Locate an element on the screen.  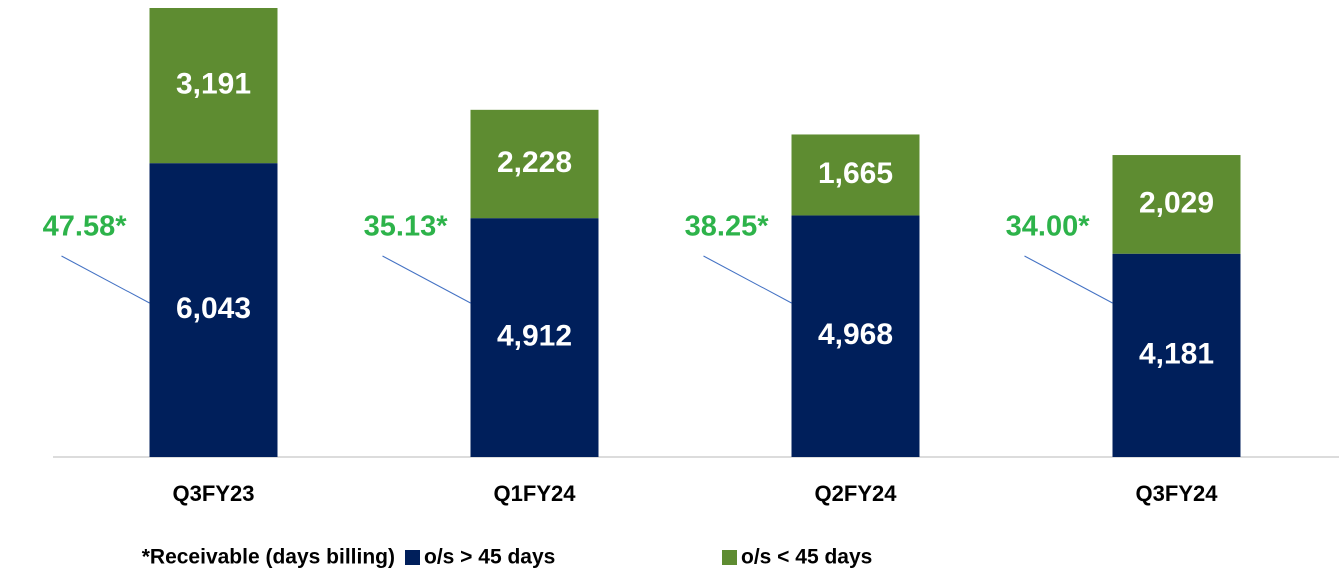
bar-value-label: 4,912 is located at coordinates (534, 335).